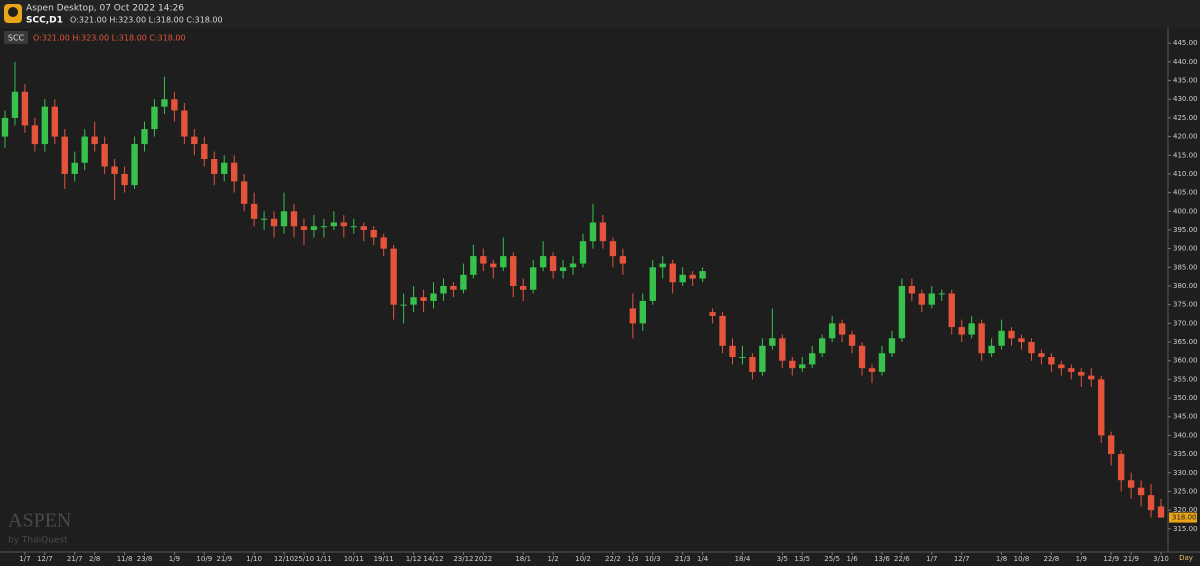 The image size is (1200, 566). What do you see at coordinates (24, 559) in the screenshot?
I see `x-tick-label: 1/7` at bounding box center [24, 559].